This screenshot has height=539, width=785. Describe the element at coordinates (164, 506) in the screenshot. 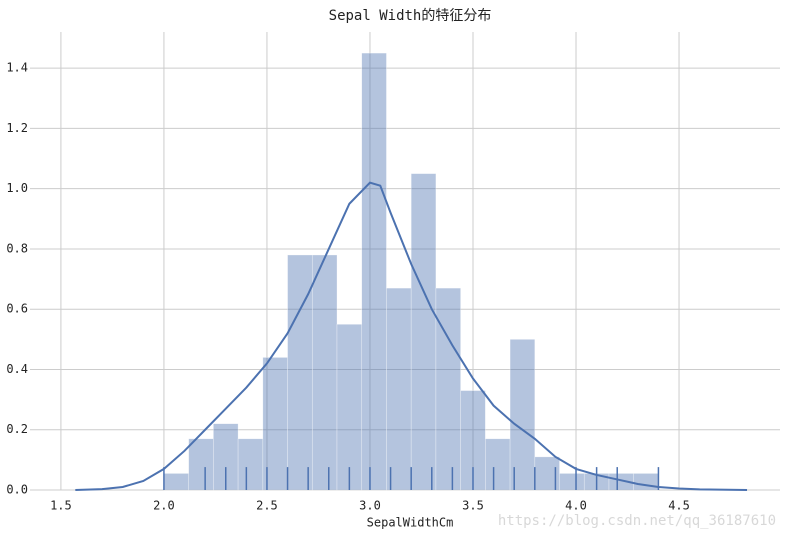

I see `x-tick-label: 2.0` at that location.